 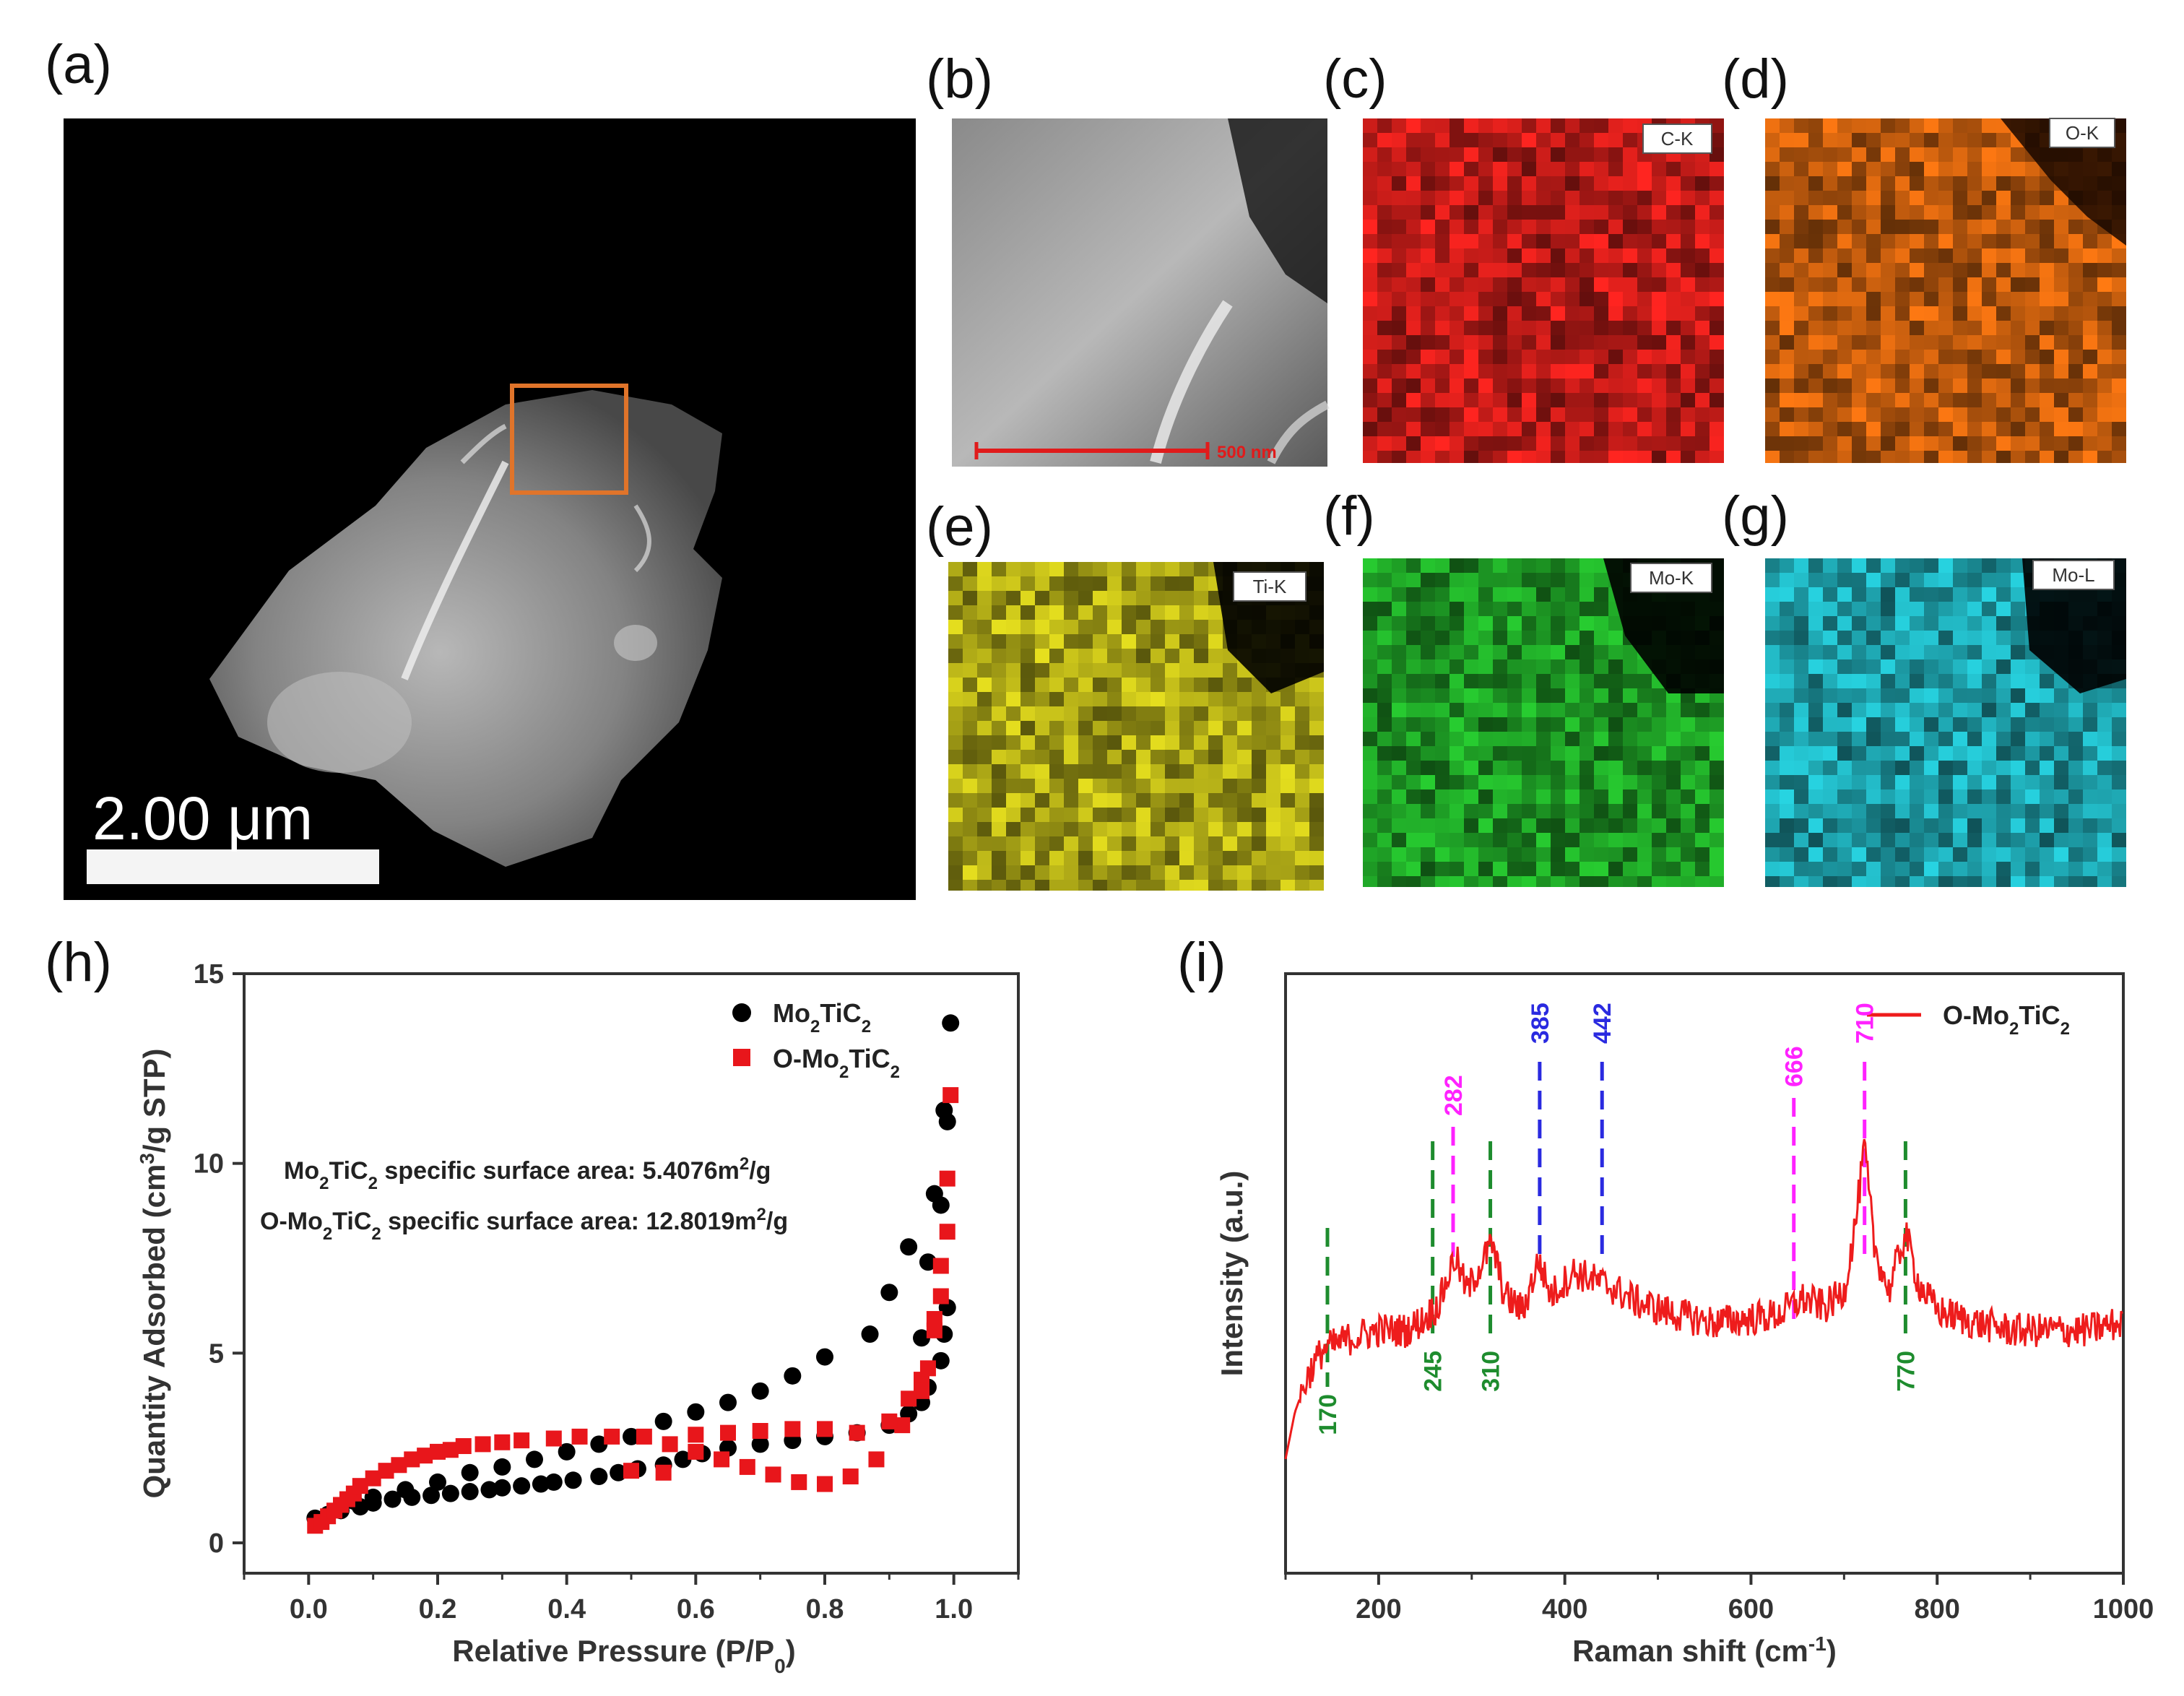 What do you see at coordinates (836, 1063) in the screenshot?
I see `legend-label-o-mo2tic2: O-Mo2TiC2` at bounding box center [836, 1063].